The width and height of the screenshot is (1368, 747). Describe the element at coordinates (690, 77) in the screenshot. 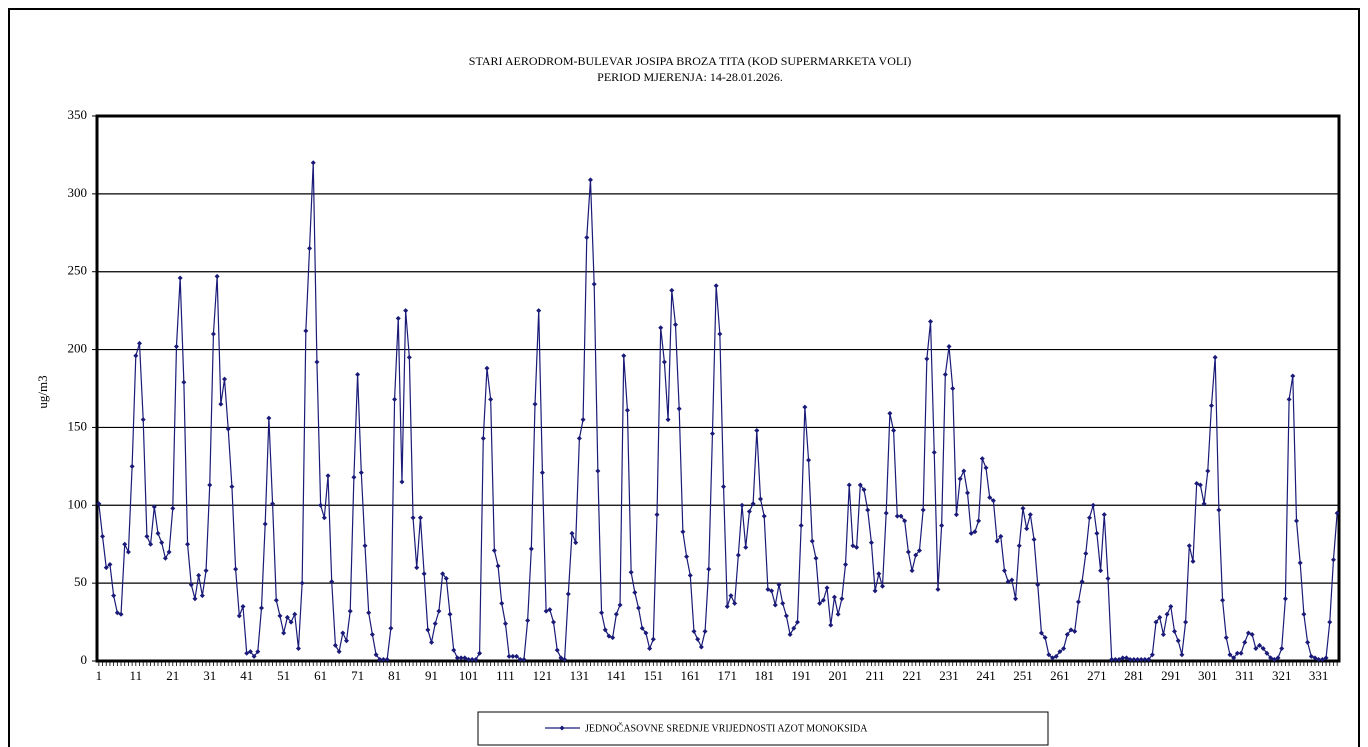

I see `chart-subtitle: PERIOD MJERENJA: 14-28.01.2026.` at that location.